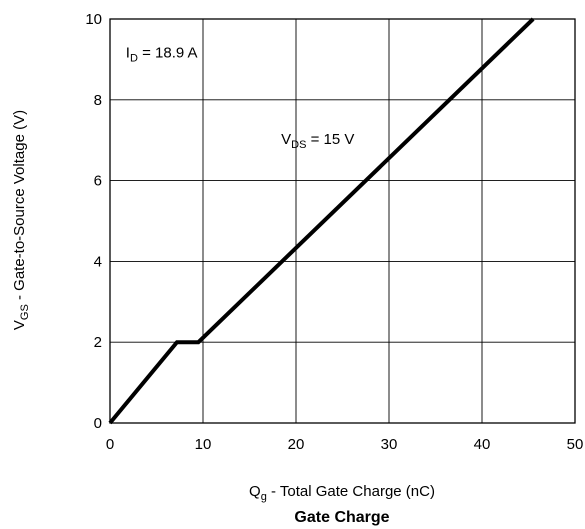 This screenshot has width=585, height=529. What do you see at coordinates (296, 444) in the screenshot?
I see `x-tick-label: 20` at bounding box center [296, 444].